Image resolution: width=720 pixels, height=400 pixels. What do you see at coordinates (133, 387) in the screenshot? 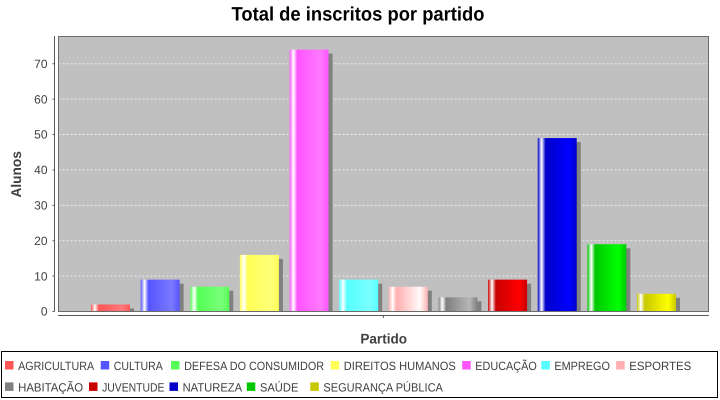
I see `svg-text: JUVENTUDE` at bounding box center [133, 387].